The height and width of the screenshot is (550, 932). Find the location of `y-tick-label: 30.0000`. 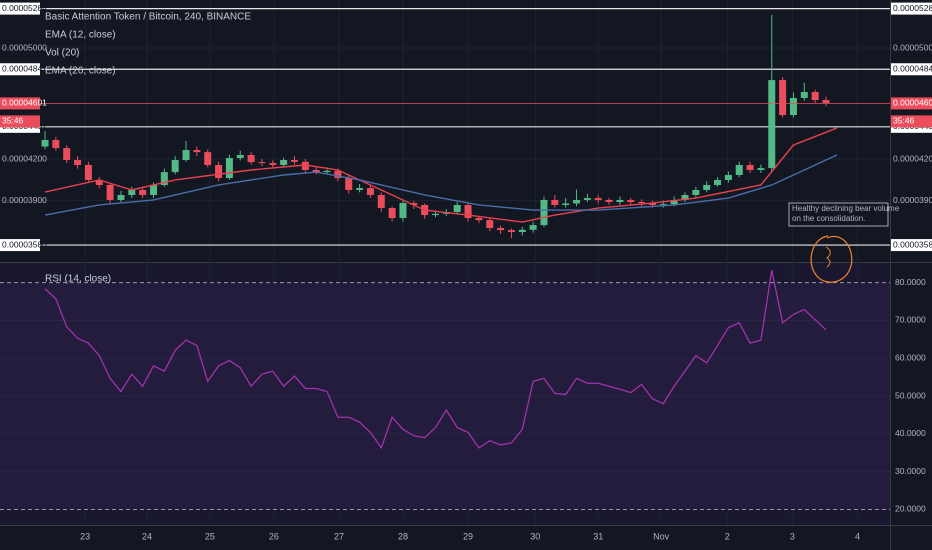

y-tick-label: 30.0000 is located at coordinates (910, 471).